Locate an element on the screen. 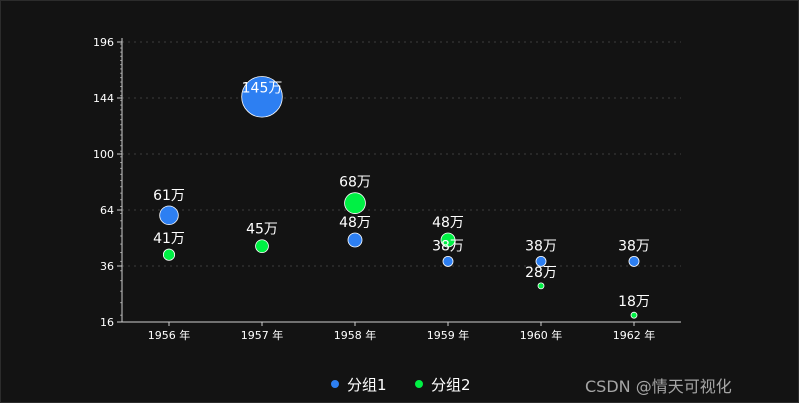  y-tick-label: 144 is located at coordinates (103, 98).